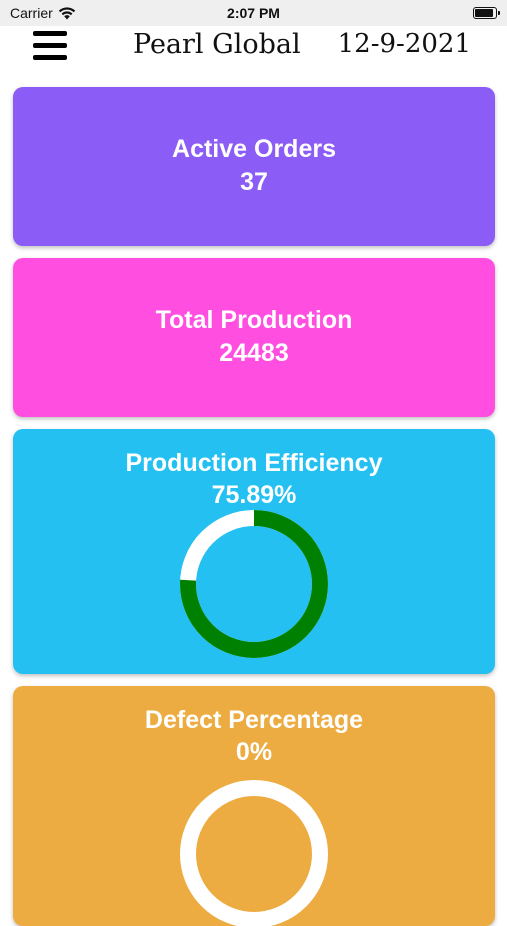 This screenshot has width=507, height=926. Describe the element at coordinates (217, 44) in the screenshot. I see `app-title: Pearl Global` at that location.